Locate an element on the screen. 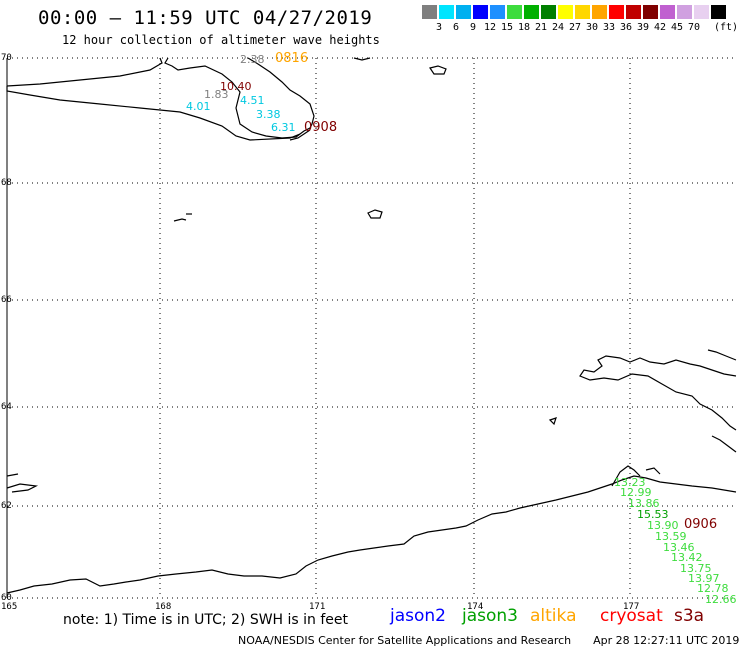 This screenshot has height=650, width=740. lat-label-66: 66 is located at coordinates (6, 300).